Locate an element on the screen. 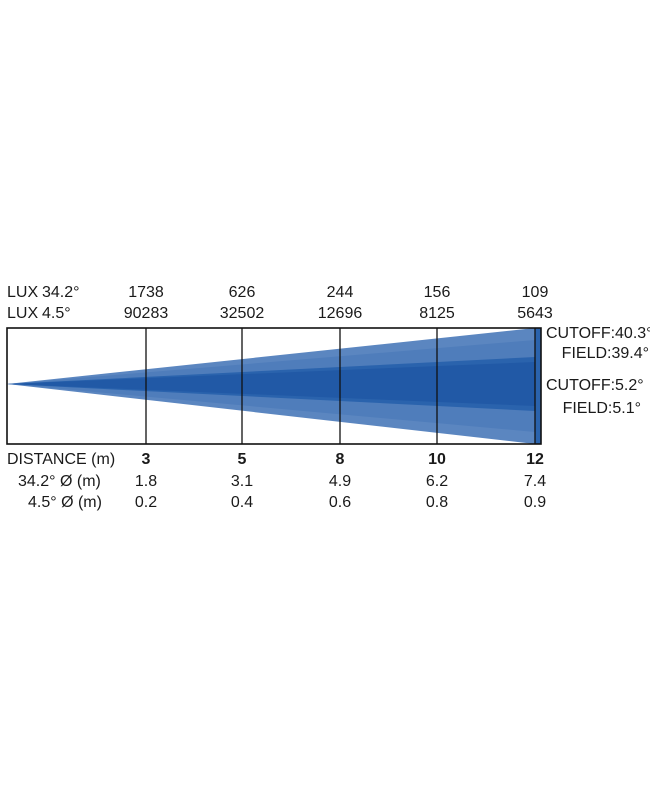  lux-value: 5643 is located at coordinates (535, 313).